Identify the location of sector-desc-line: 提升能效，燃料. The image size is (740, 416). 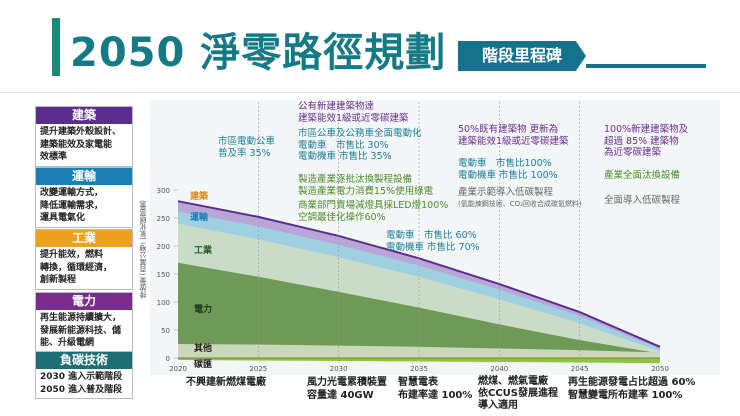
(72, 255).